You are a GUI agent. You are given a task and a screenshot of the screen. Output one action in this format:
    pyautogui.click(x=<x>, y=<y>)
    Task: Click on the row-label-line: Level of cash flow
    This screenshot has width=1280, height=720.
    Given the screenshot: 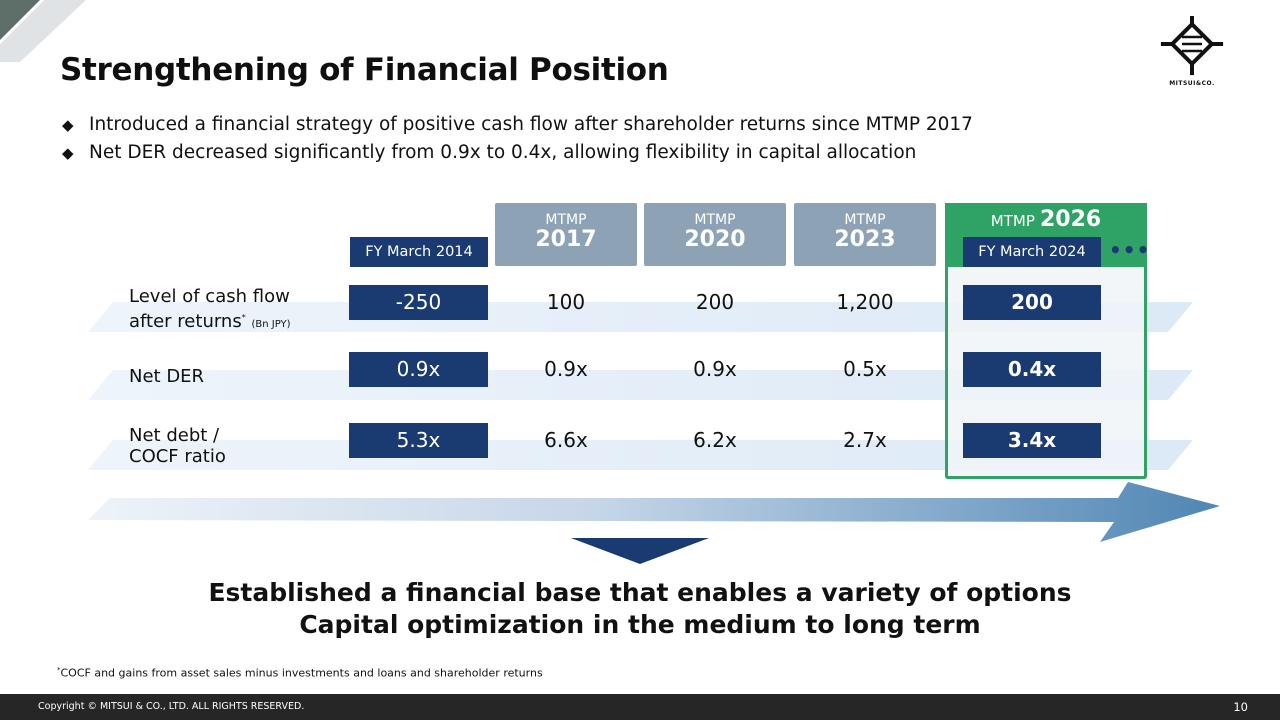 What is the action you would take?
    pyautogui.click(x=209, y=296)
    